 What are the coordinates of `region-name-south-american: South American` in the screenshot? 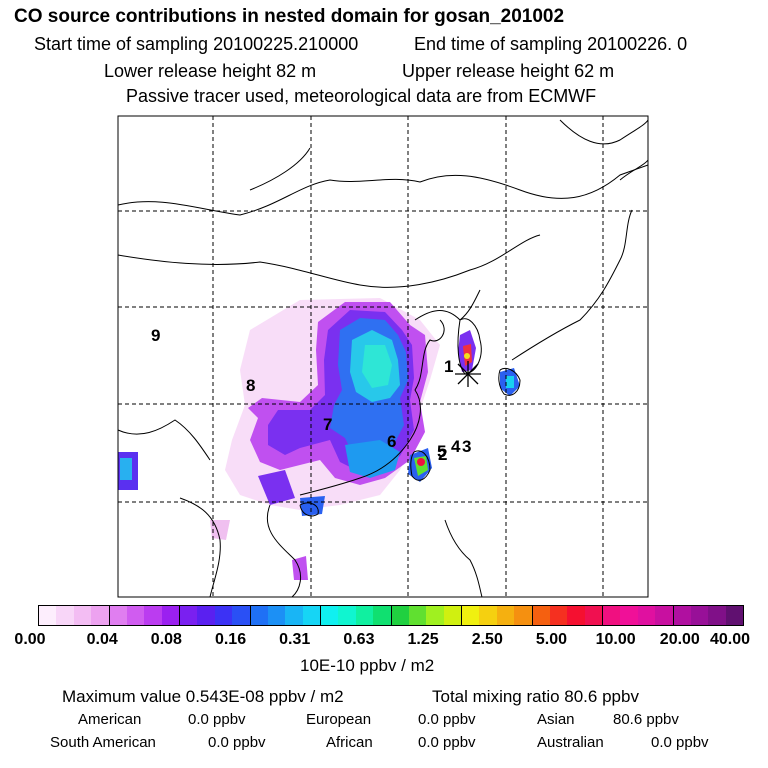 It's located at (103, 742).